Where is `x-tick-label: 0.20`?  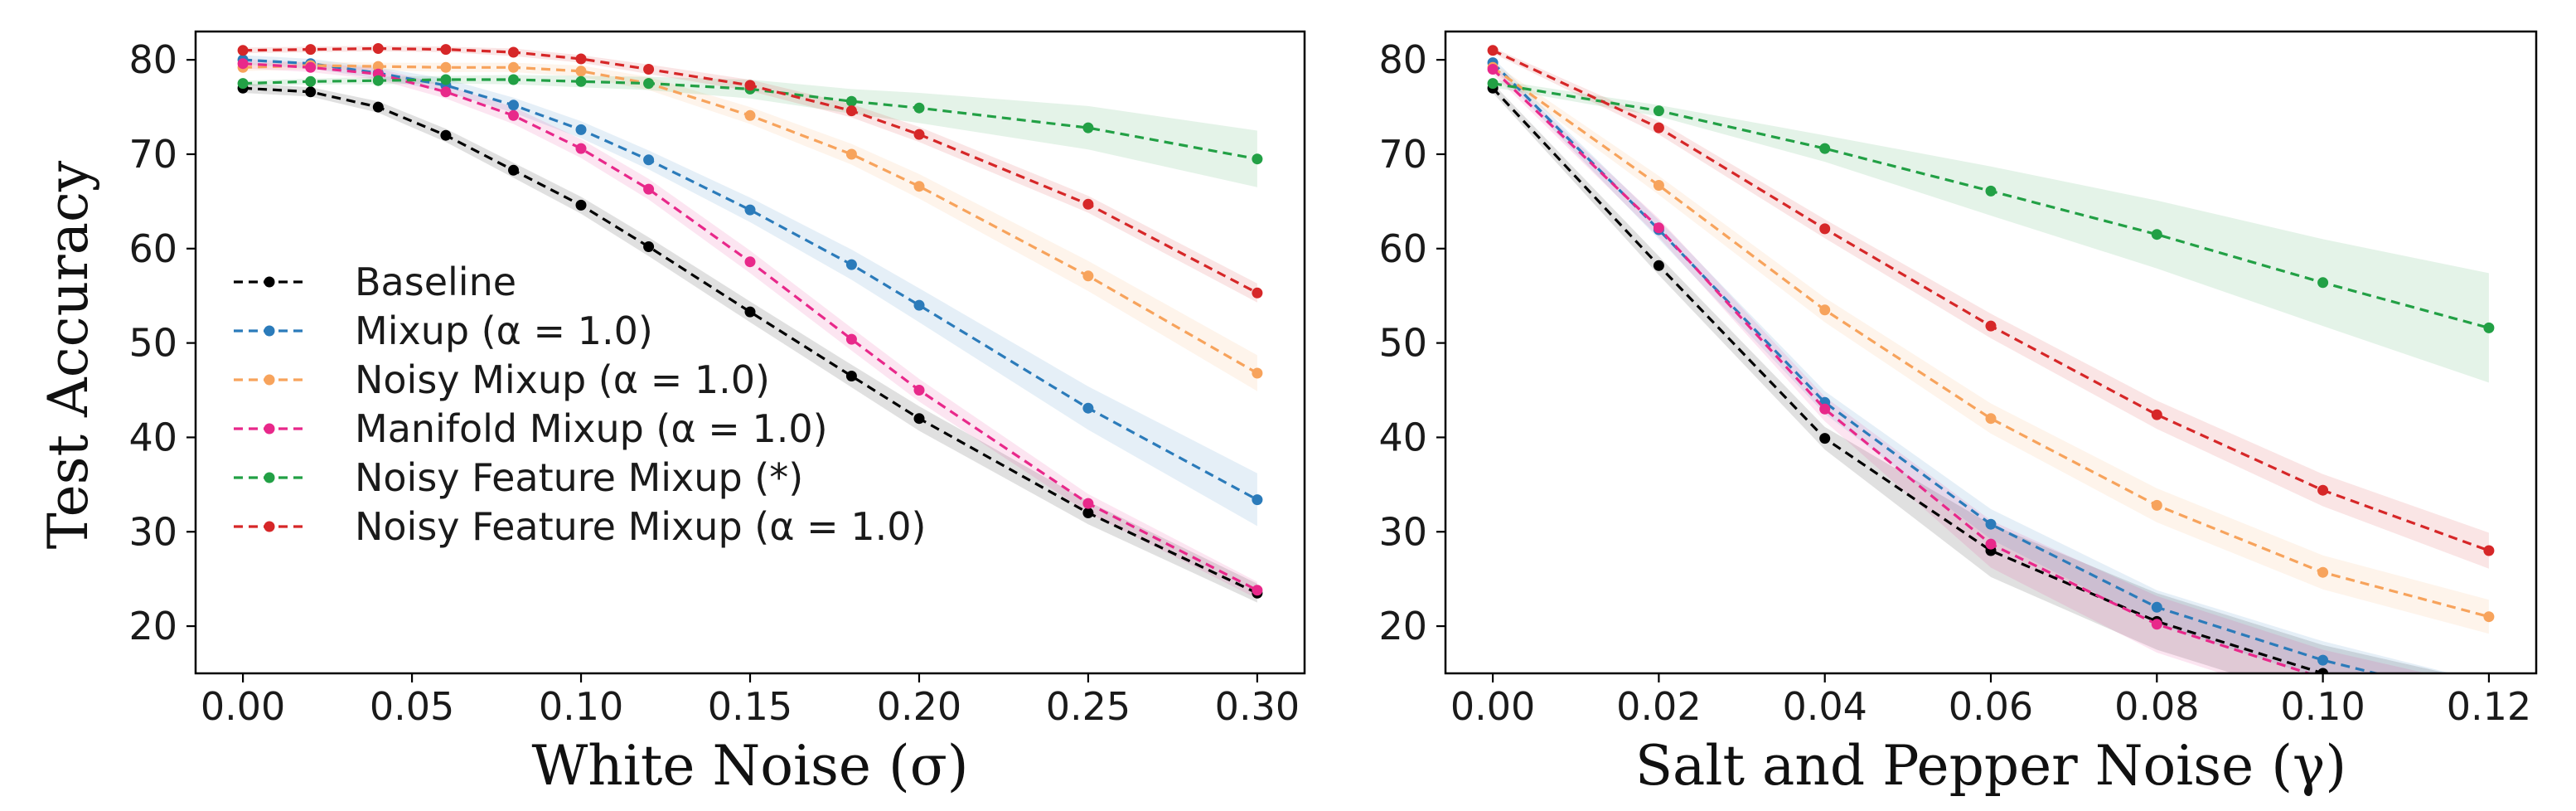 x-tick-label: 0.20 is located at coordinates (919, 706).